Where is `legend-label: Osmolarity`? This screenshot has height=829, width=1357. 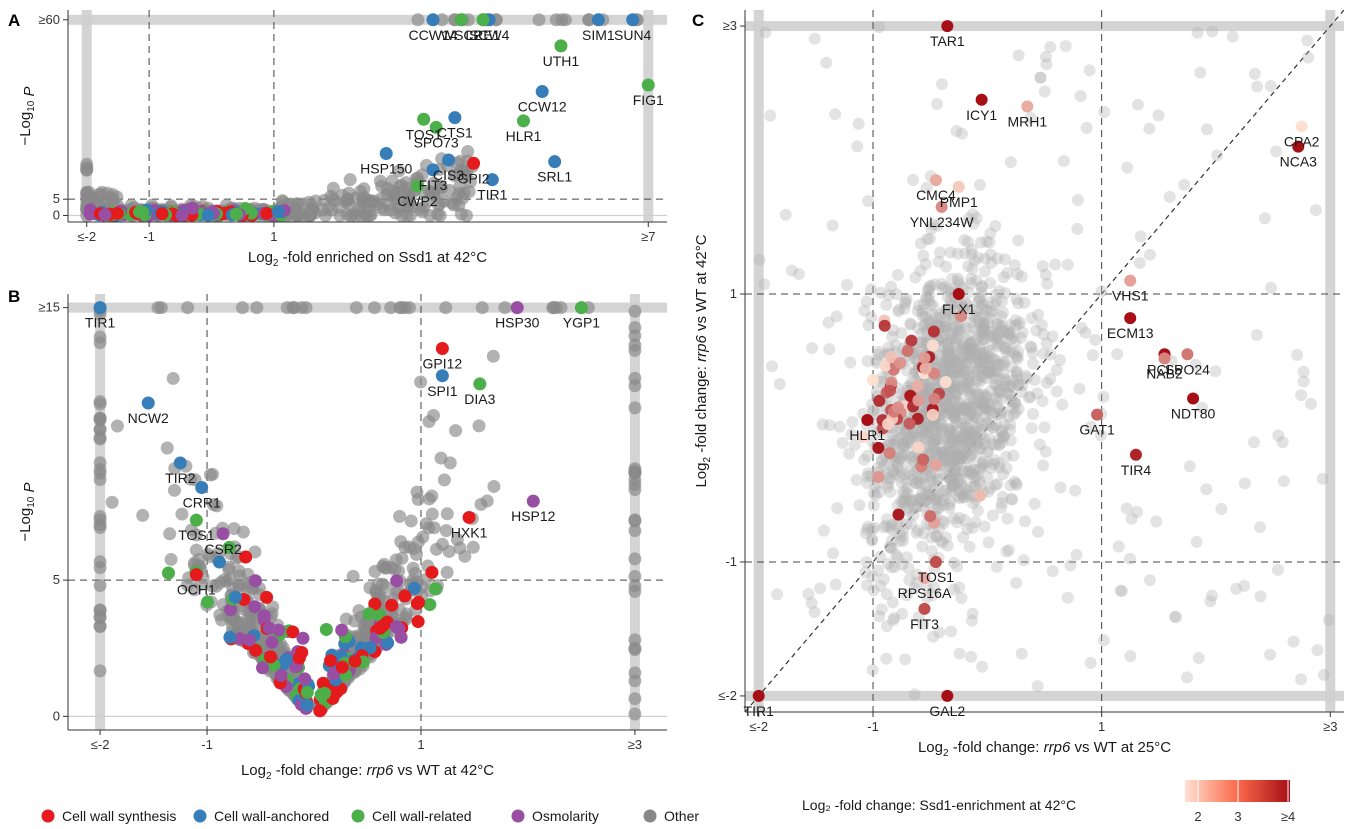
legend-label: Osmolarity is located at coordinates (565, 816).